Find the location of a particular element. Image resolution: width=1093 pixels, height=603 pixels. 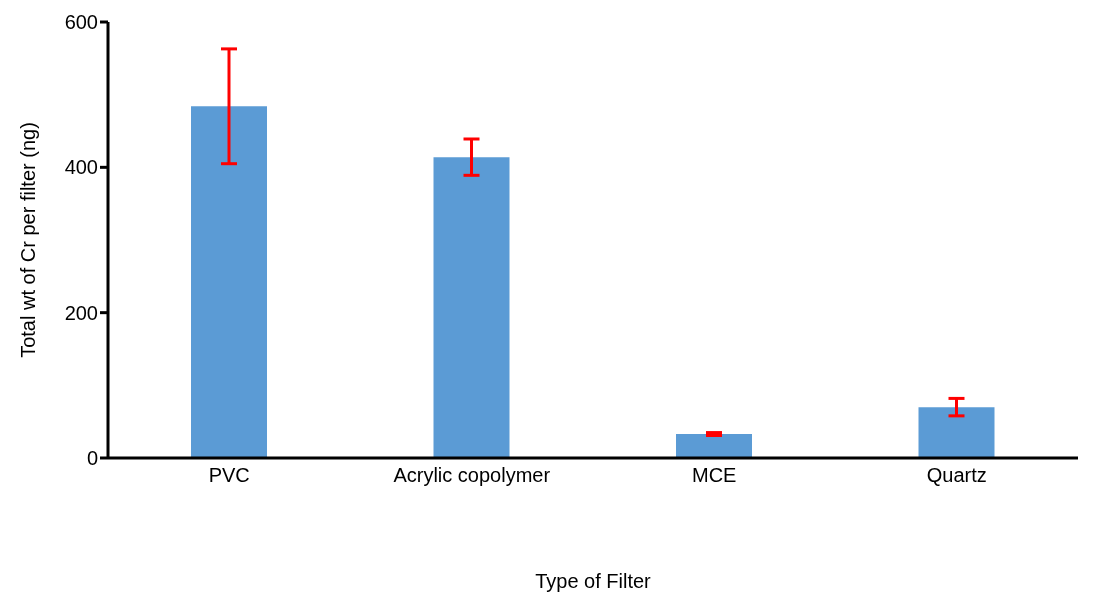

x-axis-title: Type of Filter is located at coordinates (593, 581).